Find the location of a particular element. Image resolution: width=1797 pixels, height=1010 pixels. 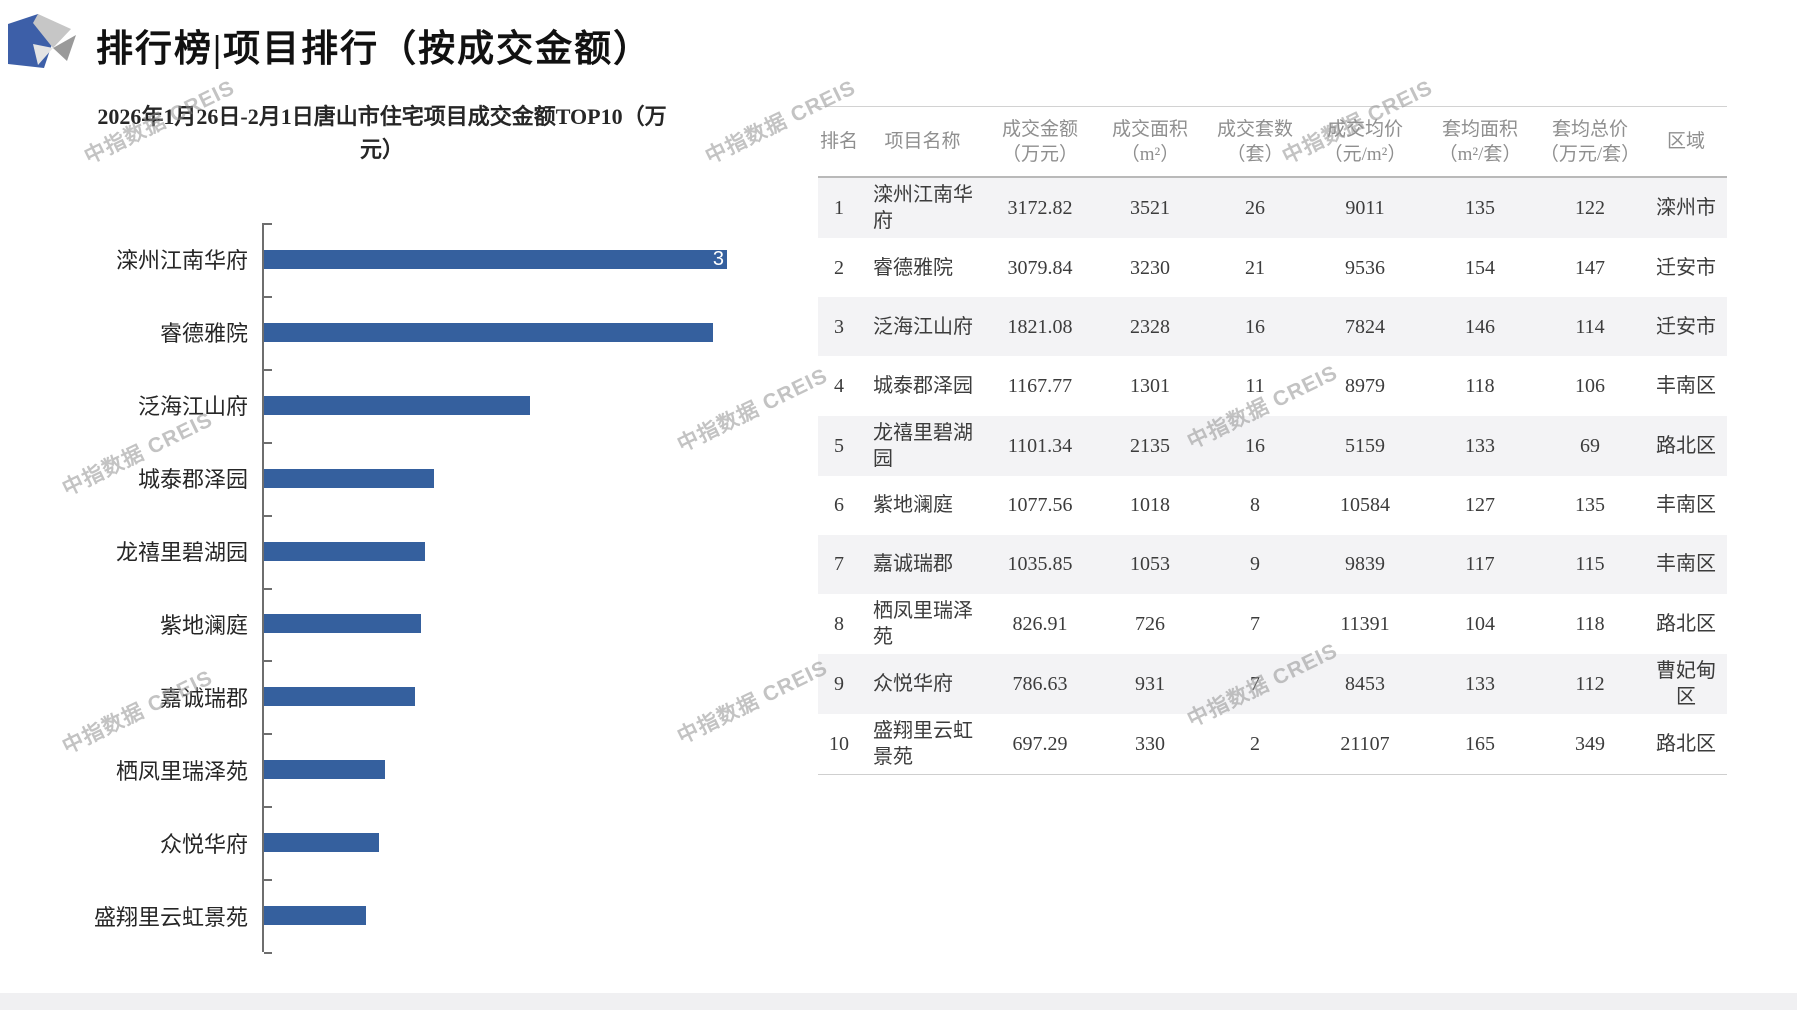

category-label: 龙禧里碧湖园 is located at coordinates (181, 553).